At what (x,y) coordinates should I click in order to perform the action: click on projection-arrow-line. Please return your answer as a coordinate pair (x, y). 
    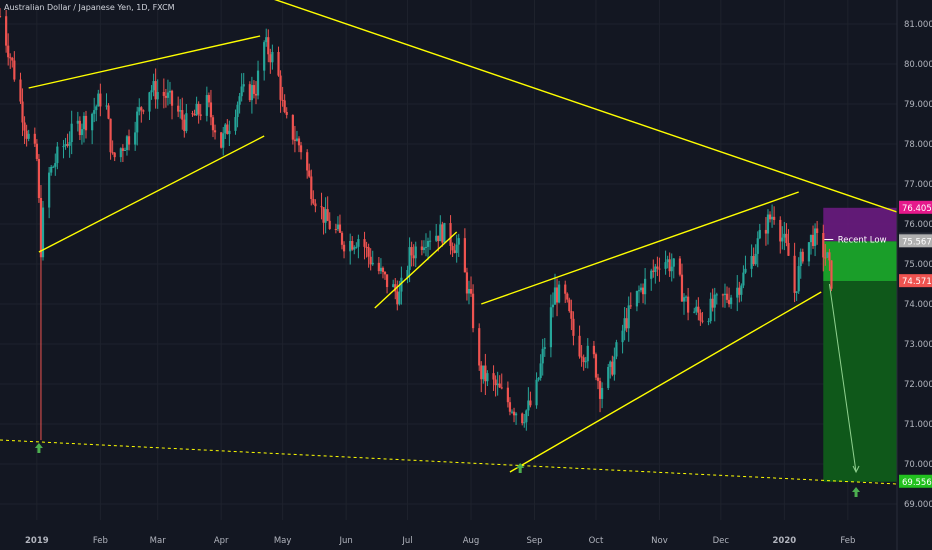
    Looking at the image, I should click on (842, 378).